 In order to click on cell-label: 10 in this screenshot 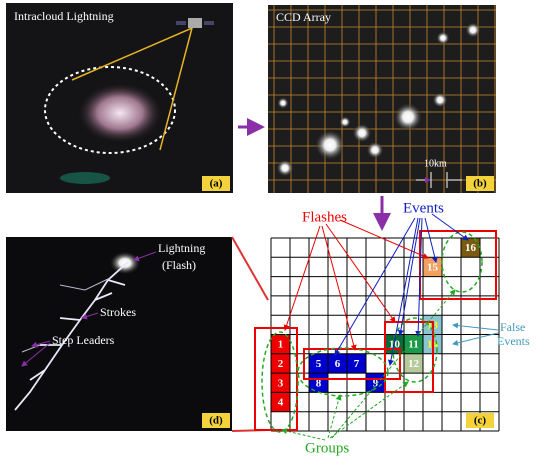, I will do `click(395, 345)`.